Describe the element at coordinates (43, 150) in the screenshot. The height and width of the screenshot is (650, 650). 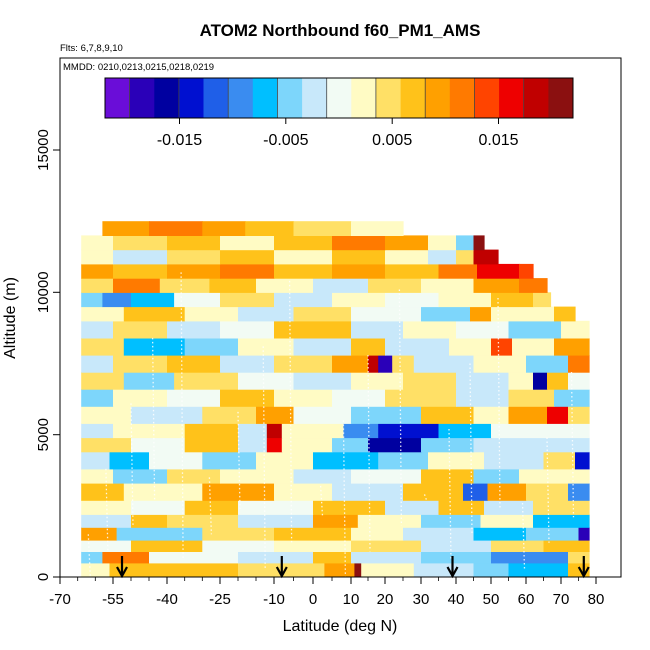
I see `y-tick-label: 15000` at that location.